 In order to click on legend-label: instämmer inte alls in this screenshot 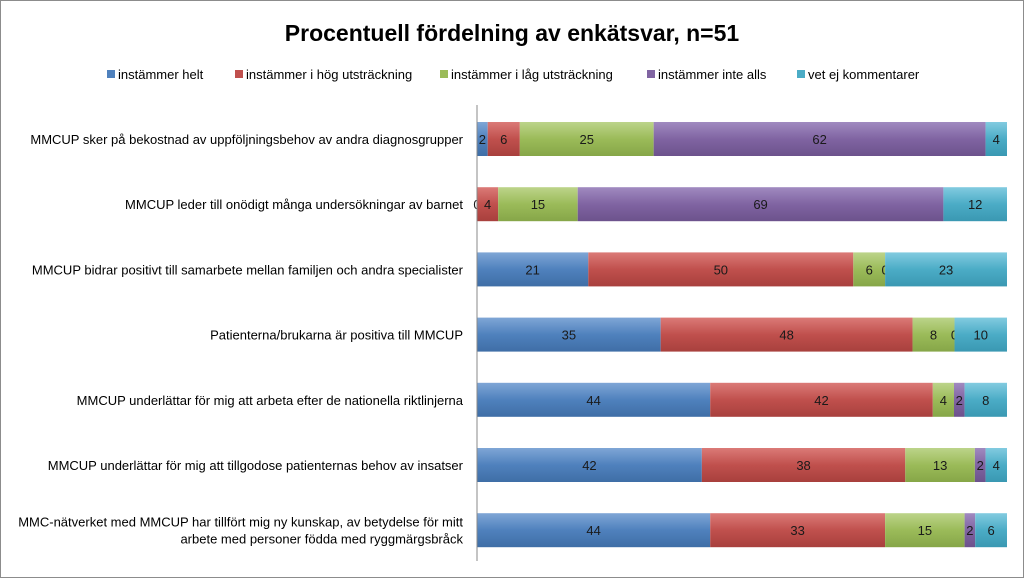, I will do `click(712, 74)`.